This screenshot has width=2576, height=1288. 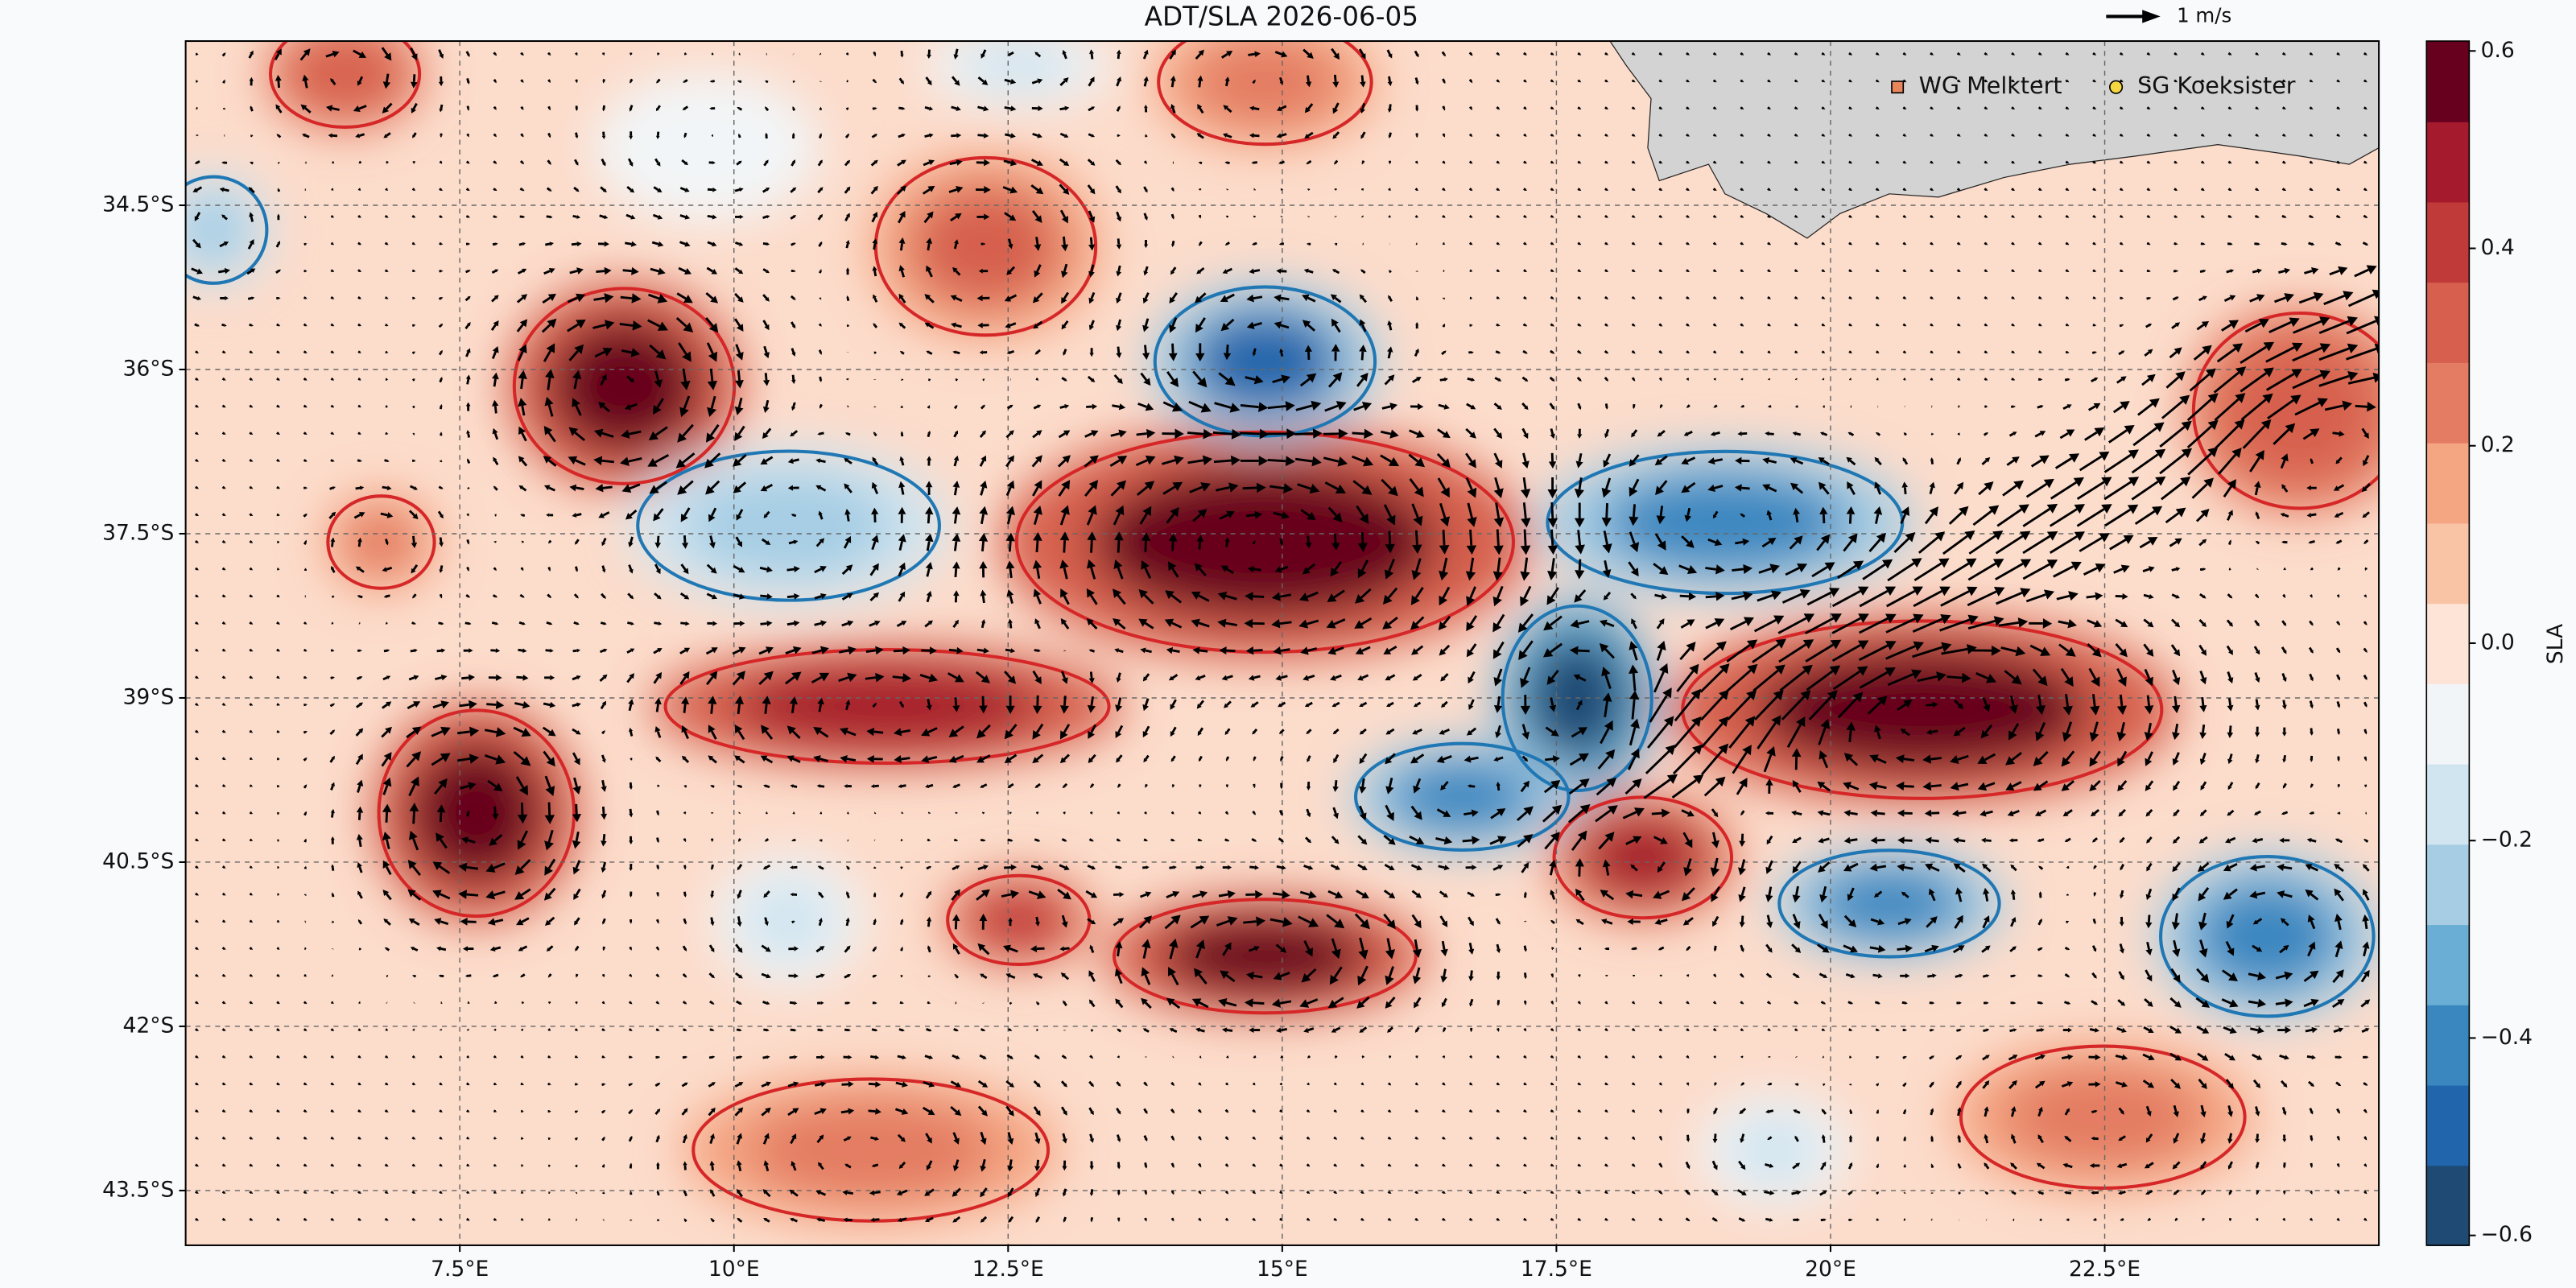 What do you see at coordinates (148, 1025) in the screenshot?
I see `y-tick-label: 42°S` at bounding box center [148, 1025].